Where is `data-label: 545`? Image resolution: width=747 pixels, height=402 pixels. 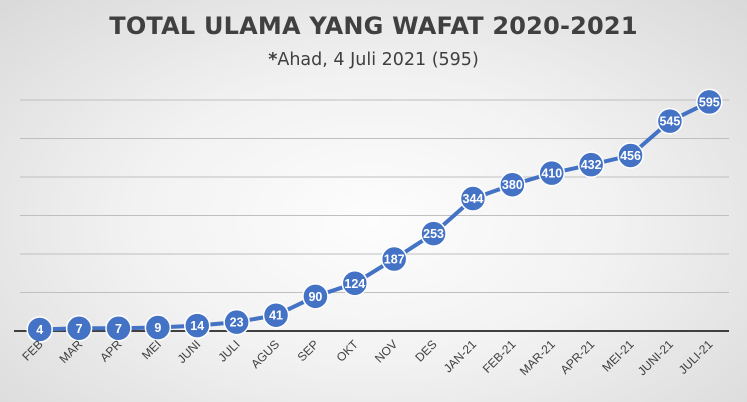 data-label: 545 is located at coordinates (669, 122).